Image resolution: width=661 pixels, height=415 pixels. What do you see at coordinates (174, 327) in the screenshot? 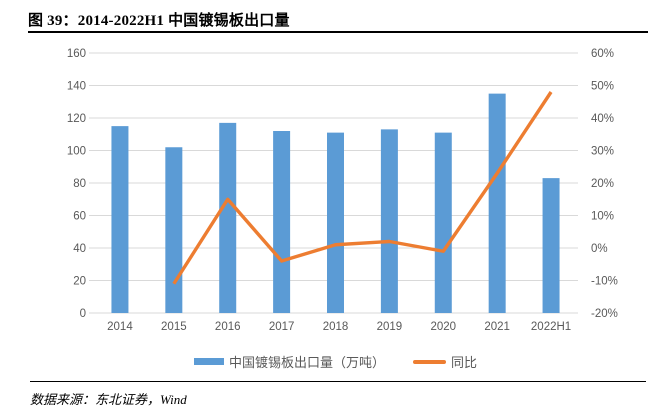
I see `svg-text: 2015` at bounding box center [174, 327].